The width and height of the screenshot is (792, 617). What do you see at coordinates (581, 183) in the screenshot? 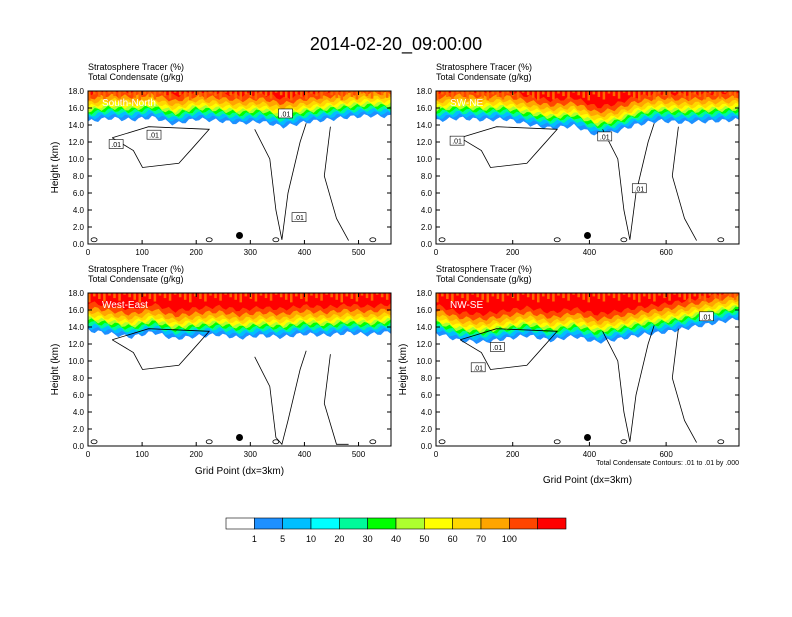
I see `condensate-contours` at bounding box center [581, 183].